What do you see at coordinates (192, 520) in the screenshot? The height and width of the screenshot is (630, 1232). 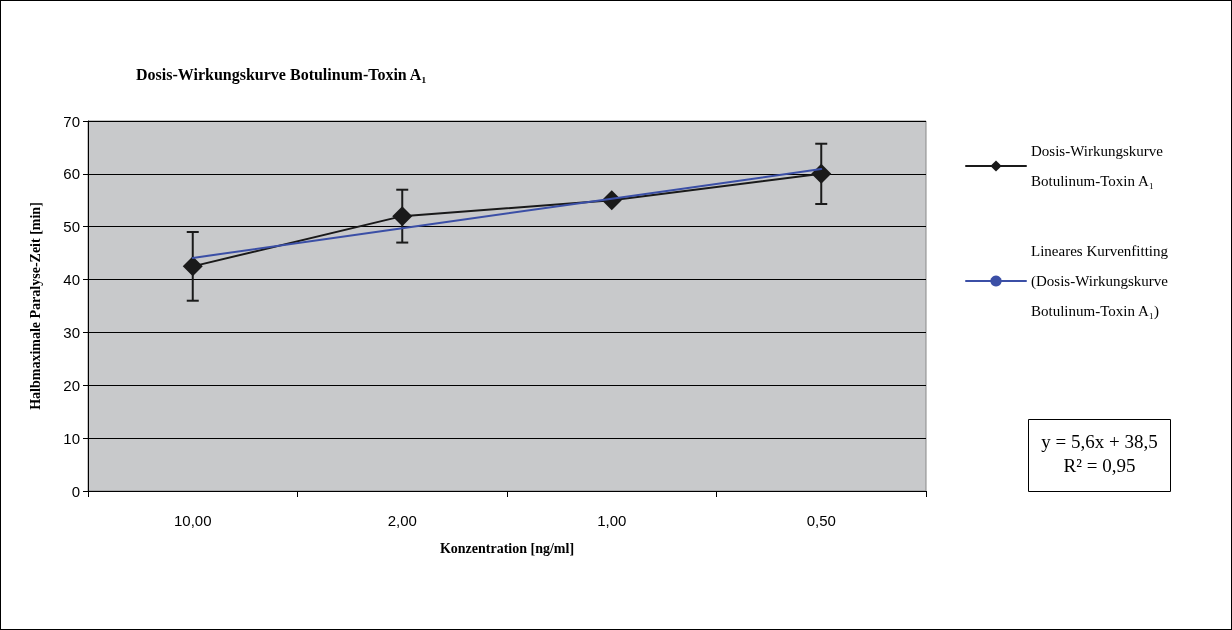 I see `x-tick-label: 10,00` at bounding box center [192, 520].